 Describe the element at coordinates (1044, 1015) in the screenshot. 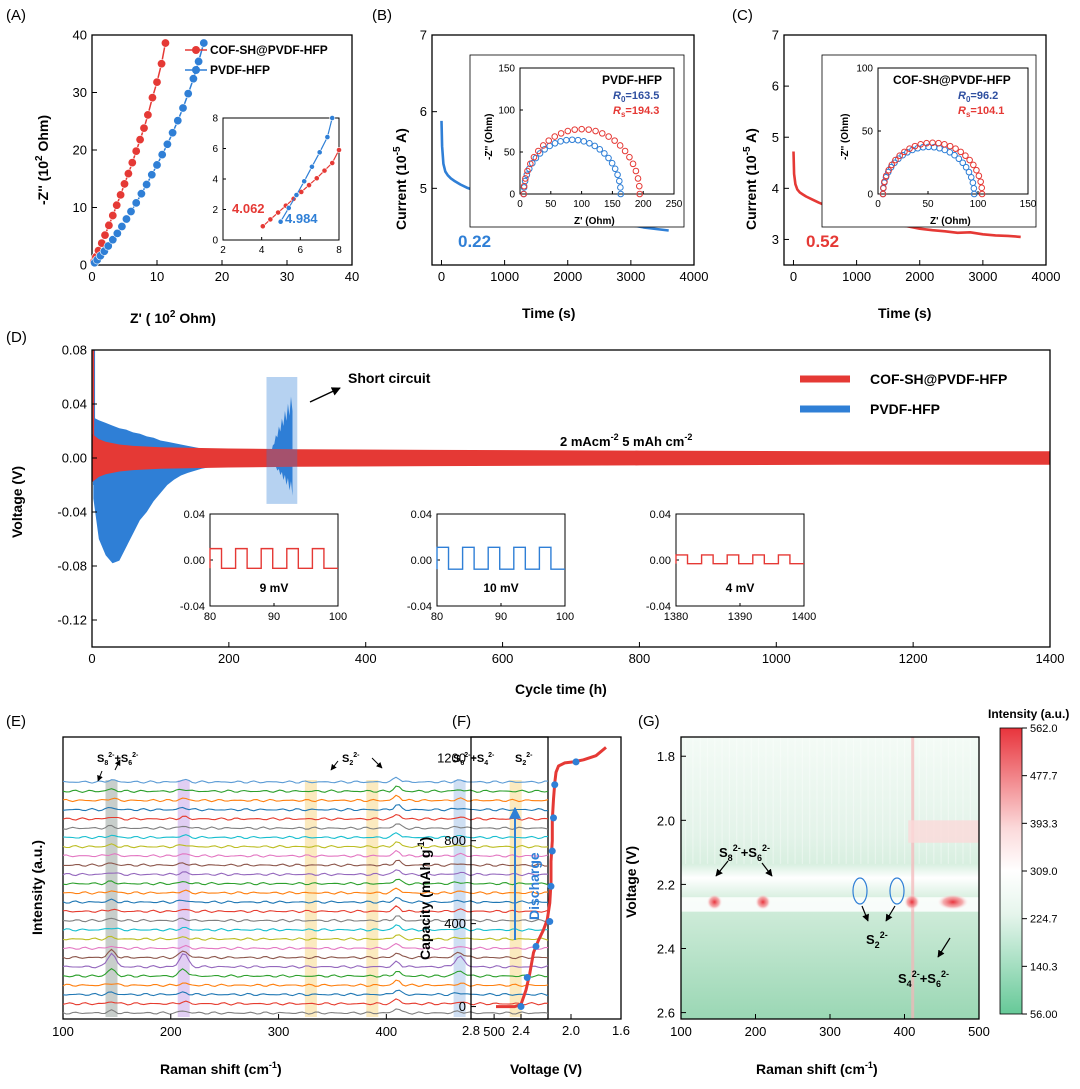

I see `colorbar-tick-label: 56.00` at that location.